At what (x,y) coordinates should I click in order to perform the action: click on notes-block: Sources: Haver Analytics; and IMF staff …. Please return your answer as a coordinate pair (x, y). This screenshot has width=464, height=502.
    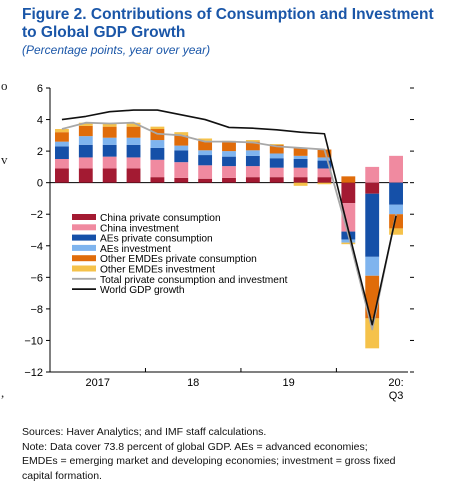
    Looking at the image, I should click on (237, 454).